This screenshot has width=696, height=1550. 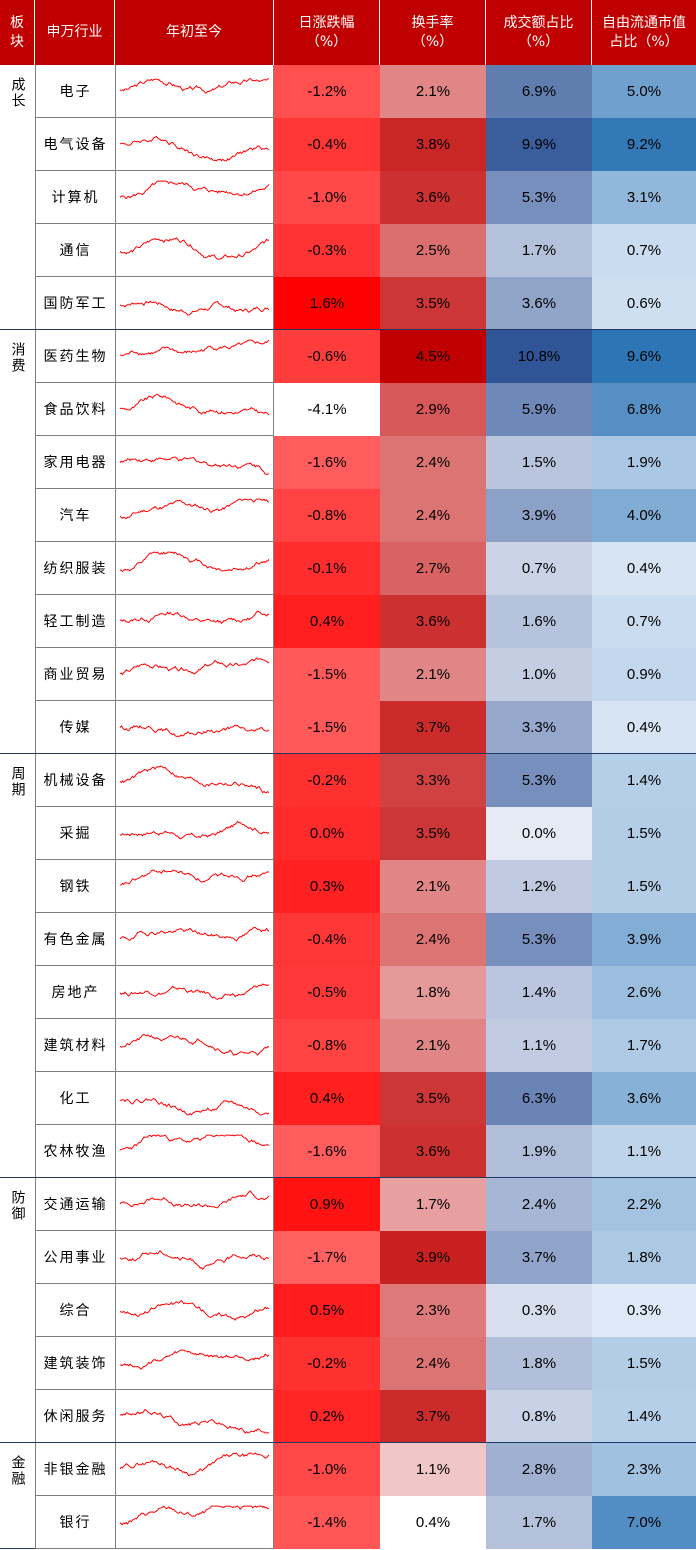 I want to click on turnover-cell: 1.7%, so click(x=433, y=1204).